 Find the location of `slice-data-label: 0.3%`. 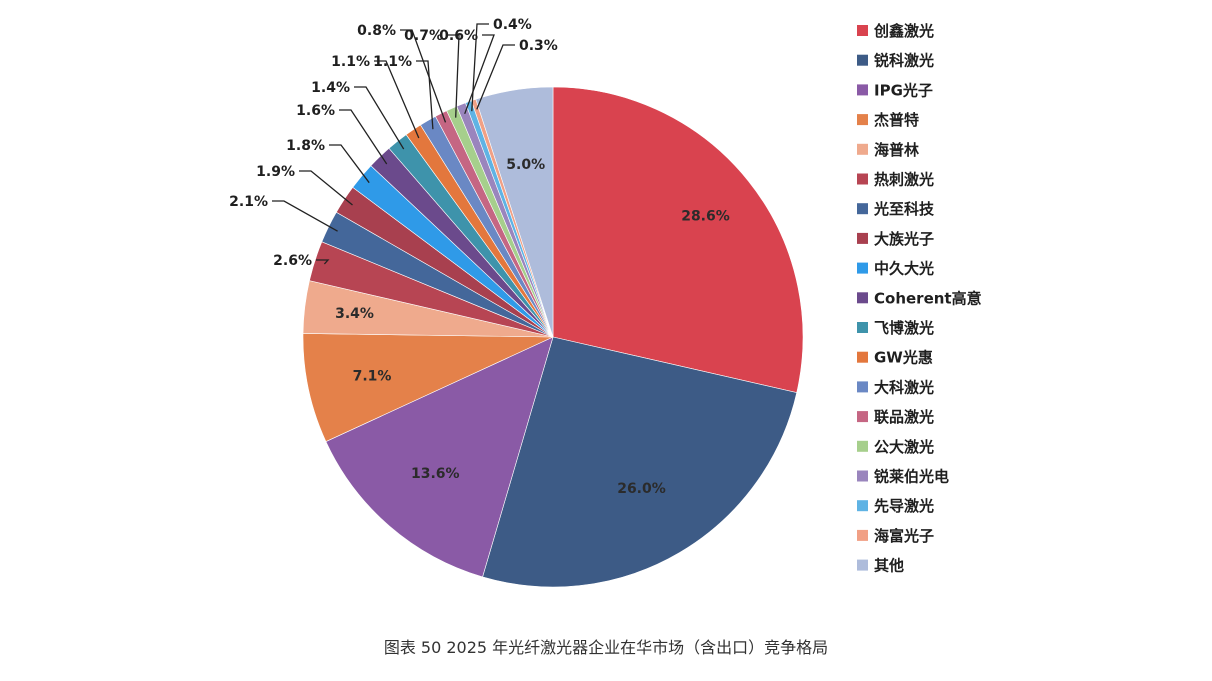

slice-data-label: 0.3% is located at coordinates (538, 46).